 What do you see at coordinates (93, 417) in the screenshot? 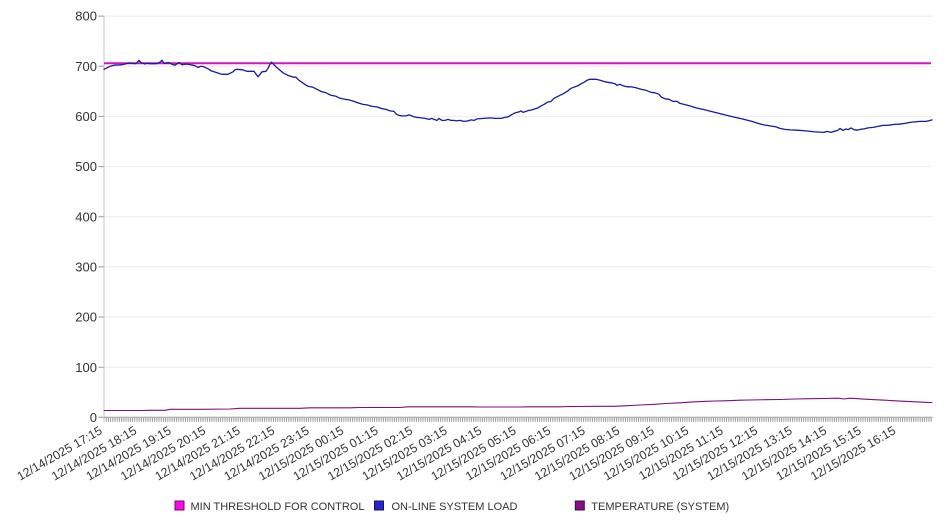
I see `svg-text: 0` at bounding box center [93, 417].